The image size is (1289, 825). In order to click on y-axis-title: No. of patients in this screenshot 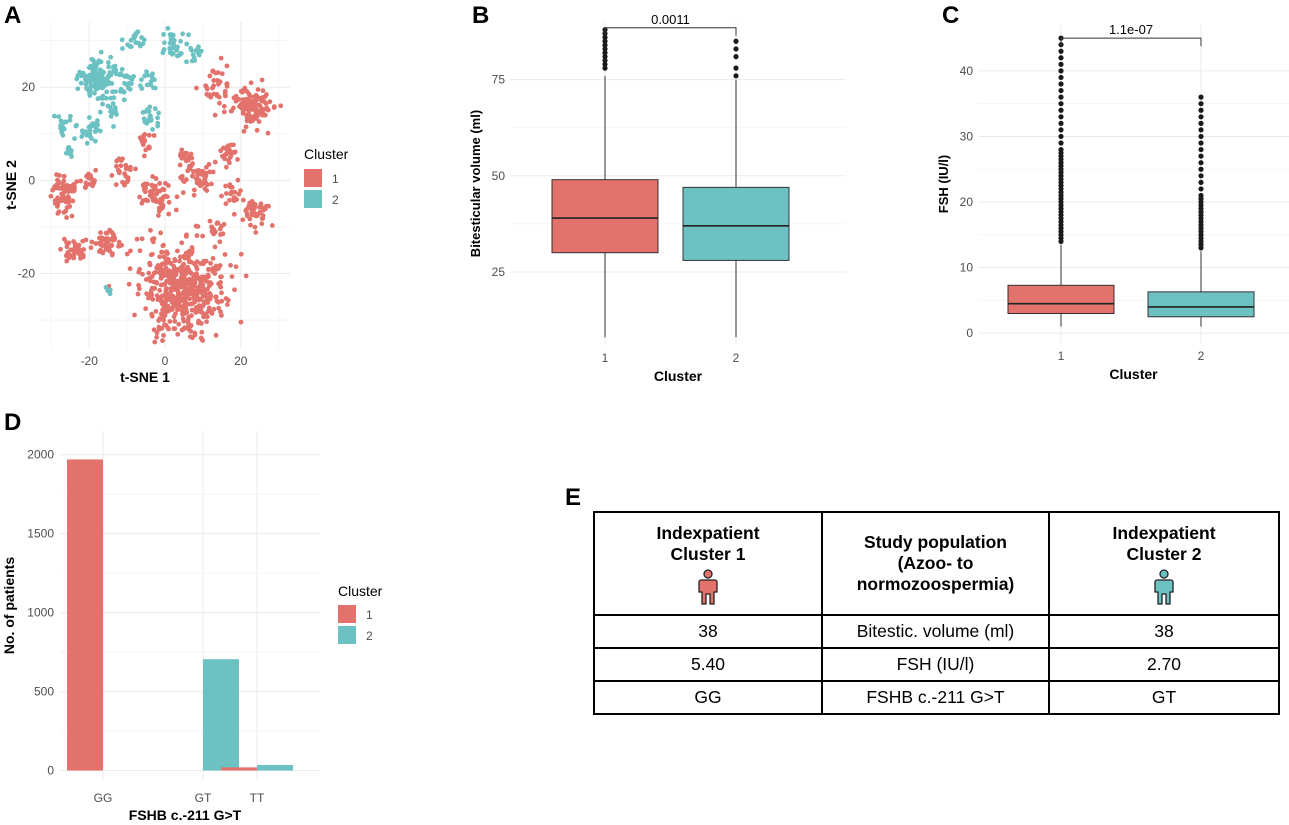, I will do `click(9, 605)`.